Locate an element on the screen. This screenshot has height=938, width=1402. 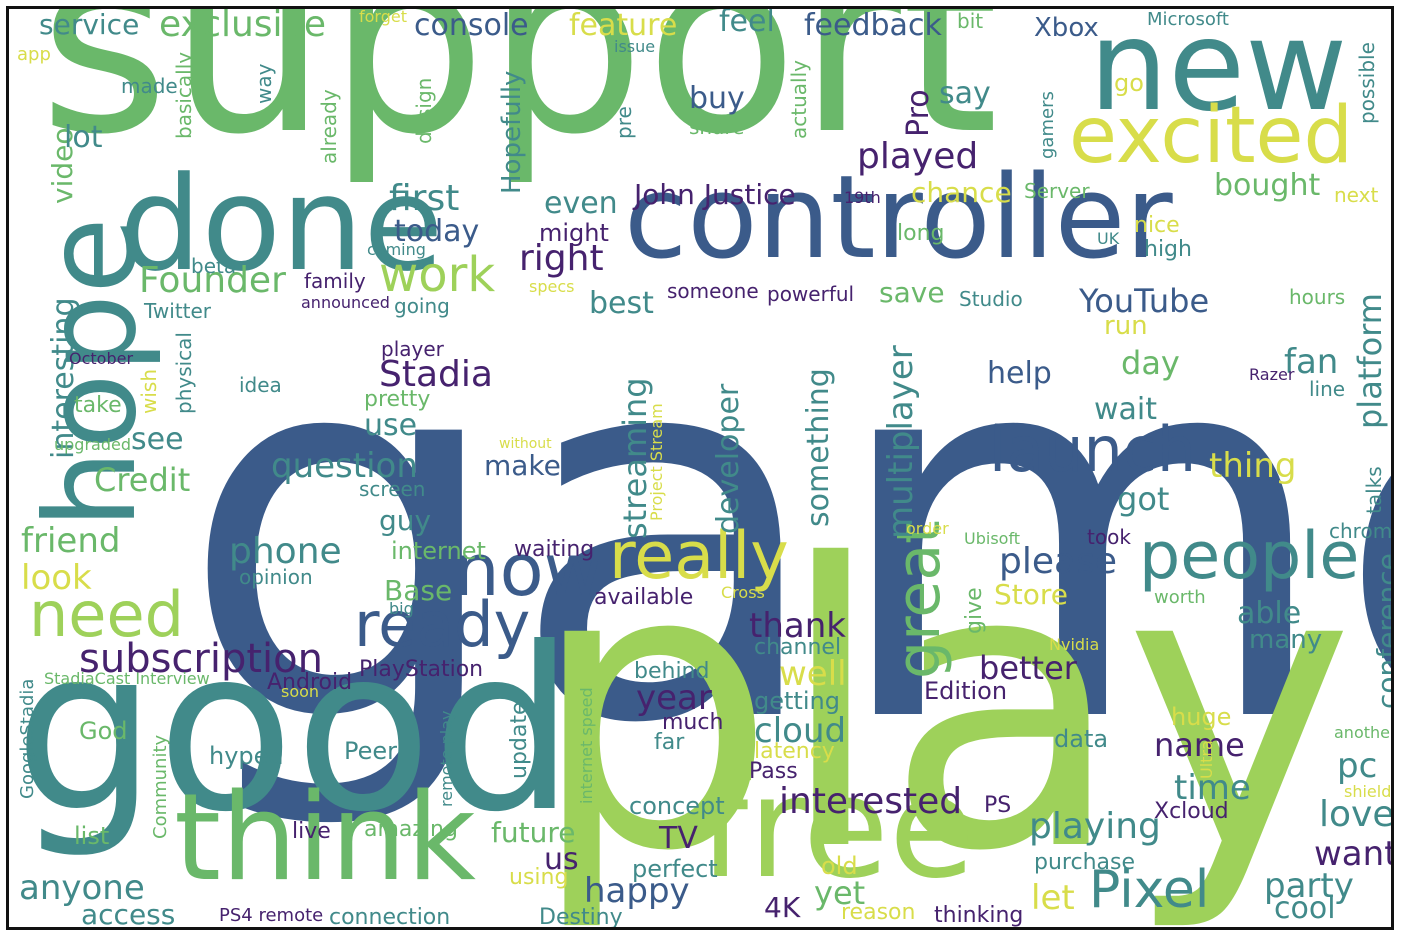
word-look: look is located at coordinates (56, 578).